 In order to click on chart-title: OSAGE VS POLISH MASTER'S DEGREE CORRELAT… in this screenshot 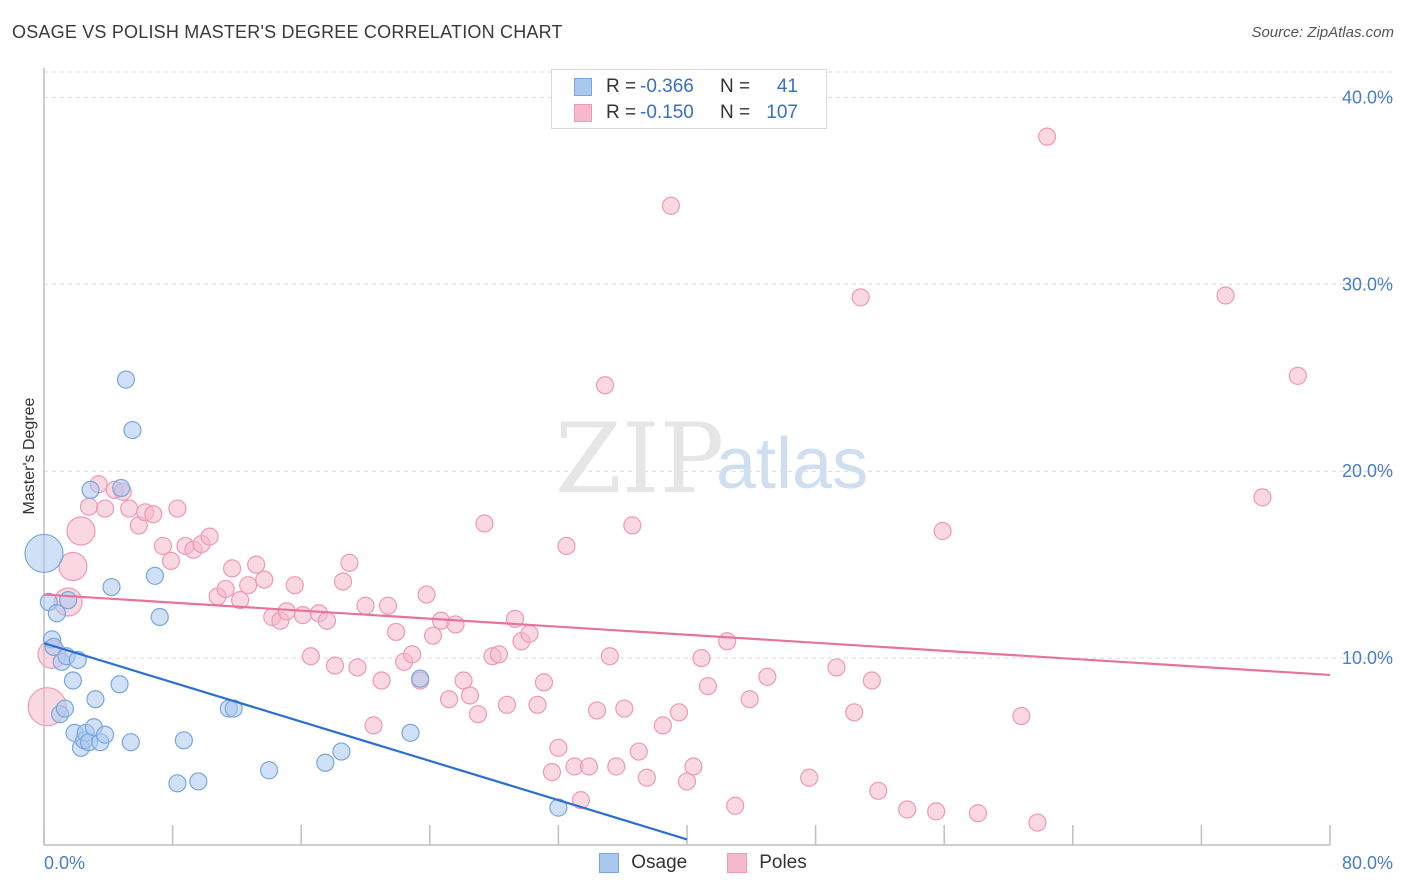, I will do `click(287, 32)`.